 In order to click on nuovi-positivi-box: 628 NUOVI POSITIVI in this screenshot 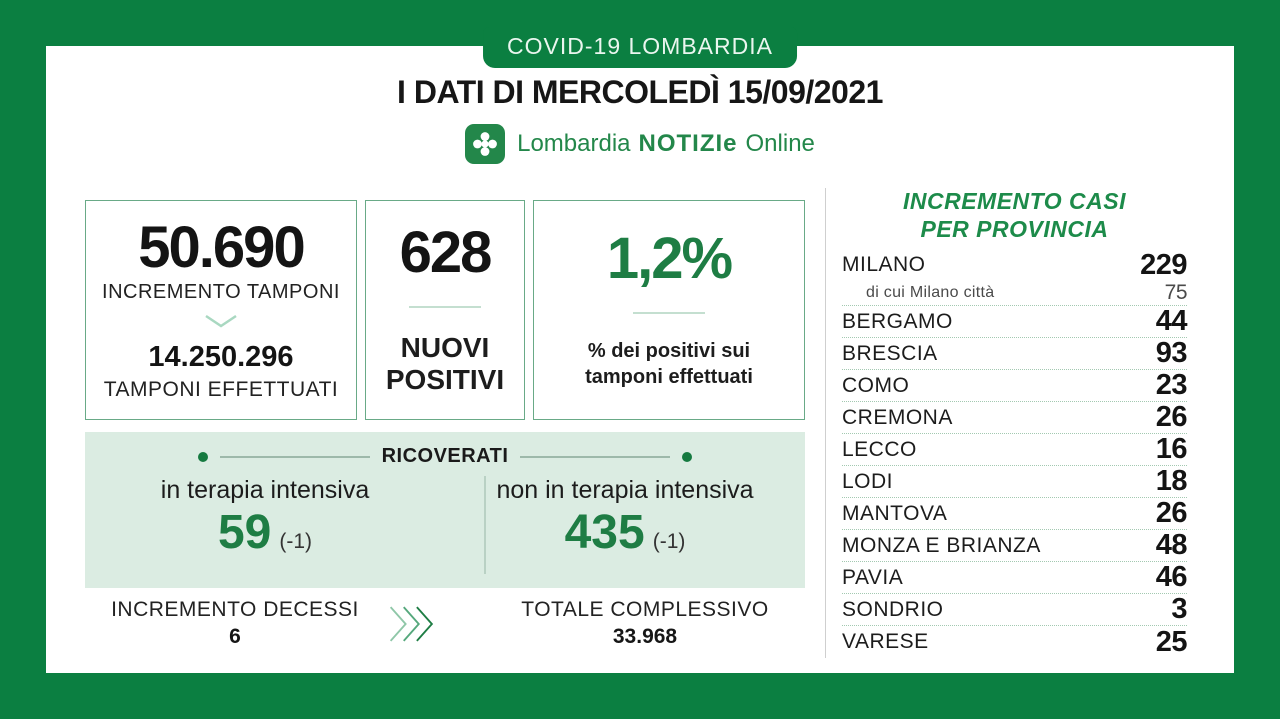, I will do `click(445, 310)`.